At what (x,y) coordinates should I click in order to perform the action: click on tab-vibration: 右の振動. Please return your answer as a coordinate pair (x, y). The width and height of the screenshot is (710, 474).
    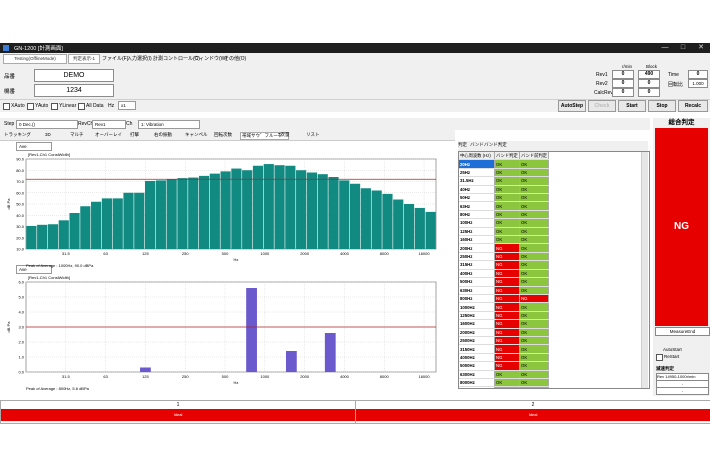
    Looking at the image, I should click on (163, 134).